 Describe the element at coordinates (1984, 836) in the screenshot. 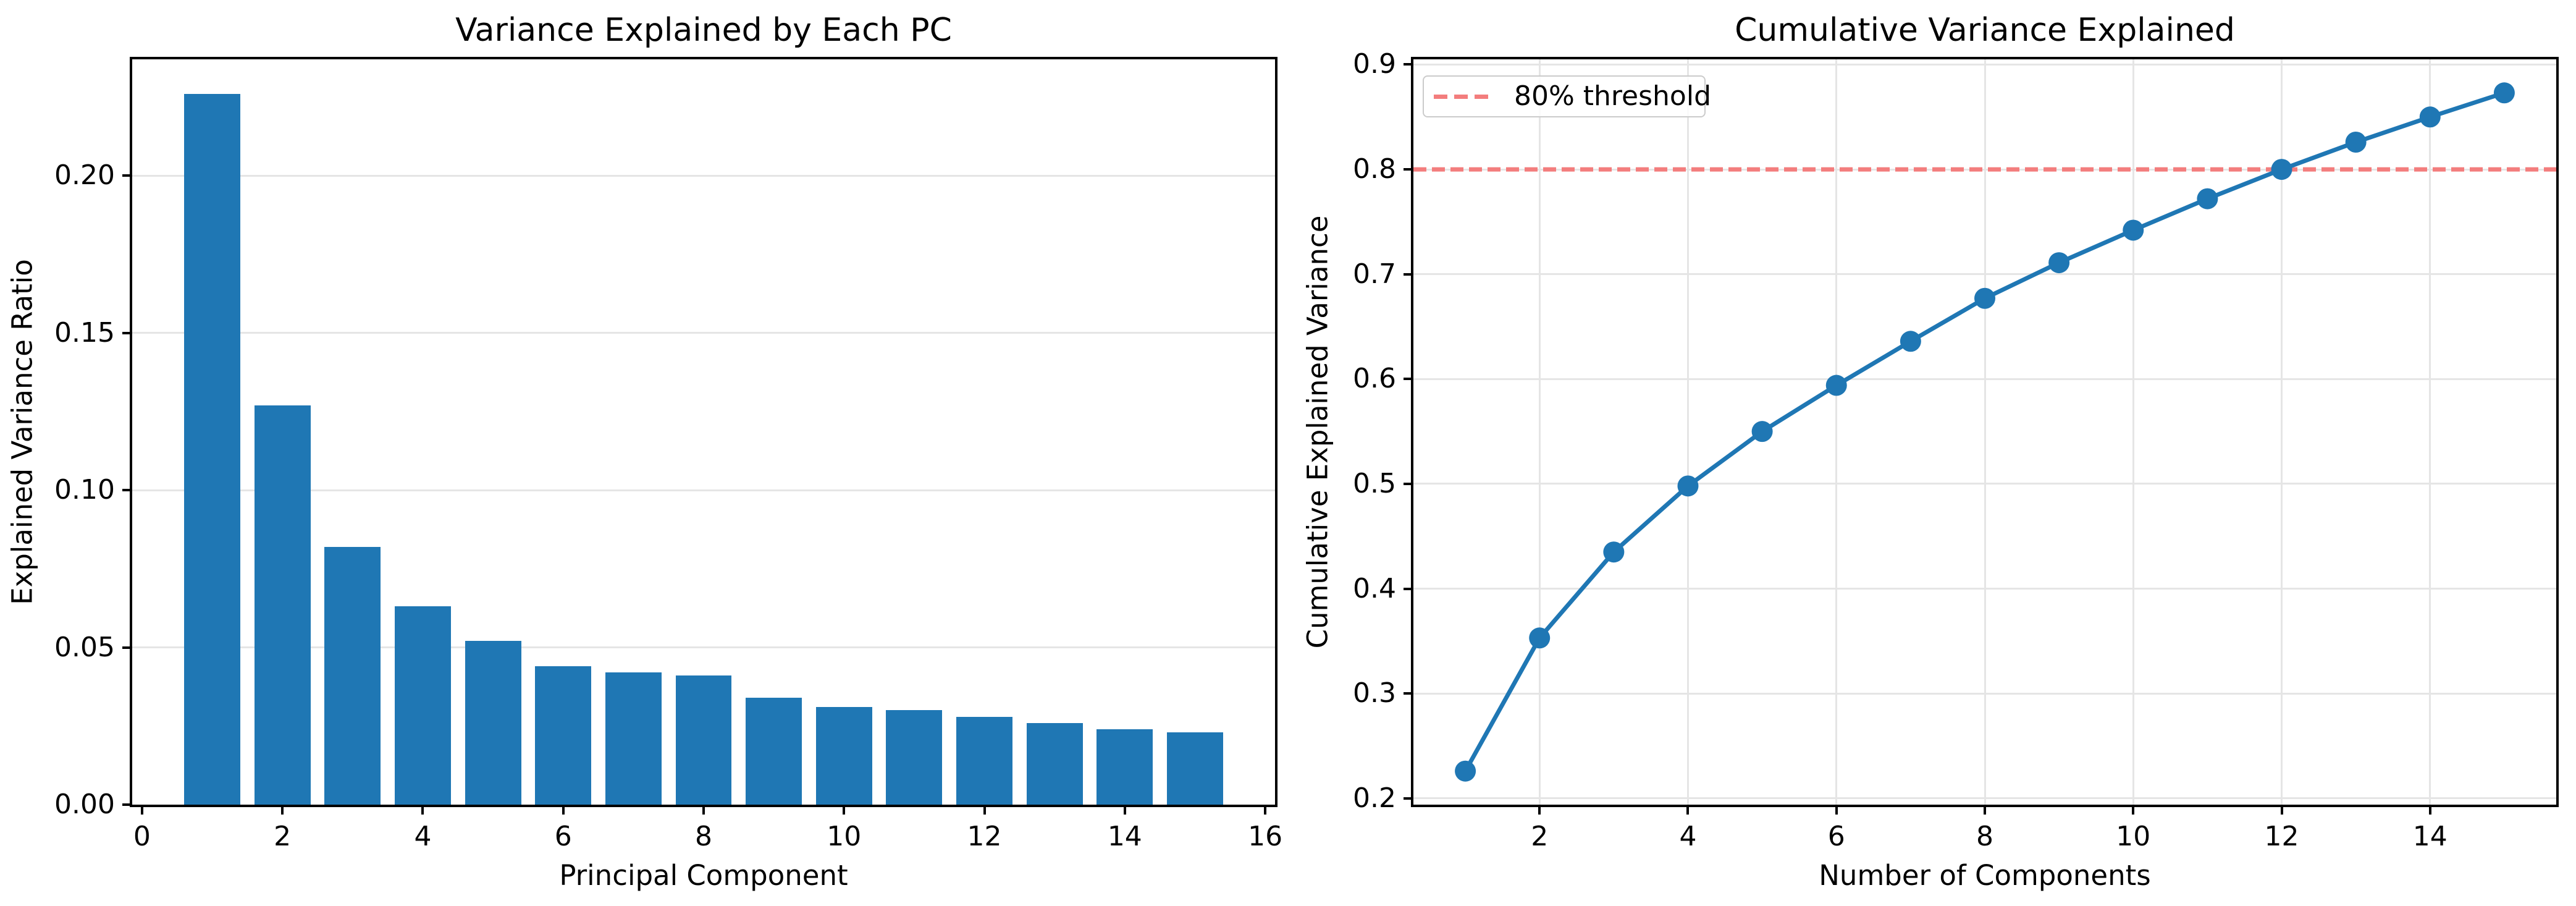

I see `x-tick-label: 8` at that location.